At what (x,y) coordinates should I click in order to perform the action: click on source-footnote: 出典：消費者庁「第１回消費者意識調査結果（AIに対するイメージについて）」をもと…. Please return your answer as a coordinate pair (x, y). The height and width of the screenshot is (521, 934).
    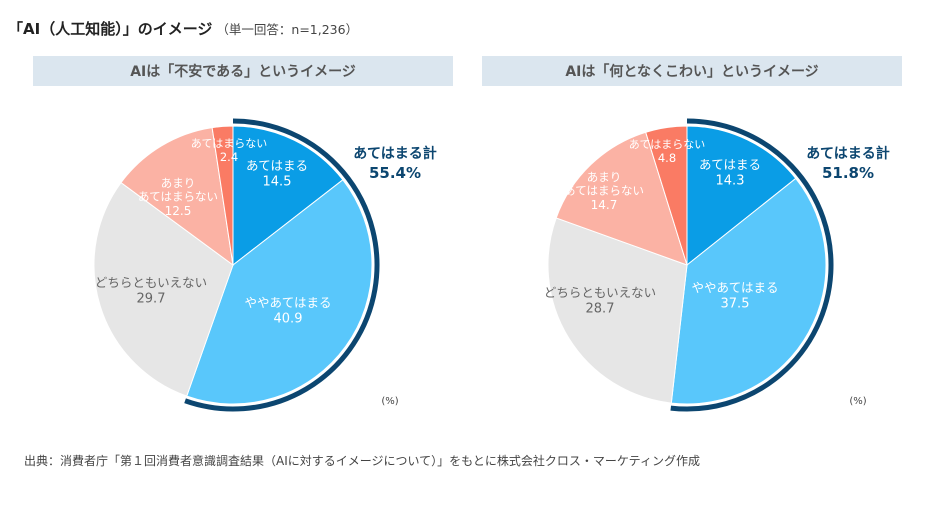
    Looking at the image, I should click on (362, 461).